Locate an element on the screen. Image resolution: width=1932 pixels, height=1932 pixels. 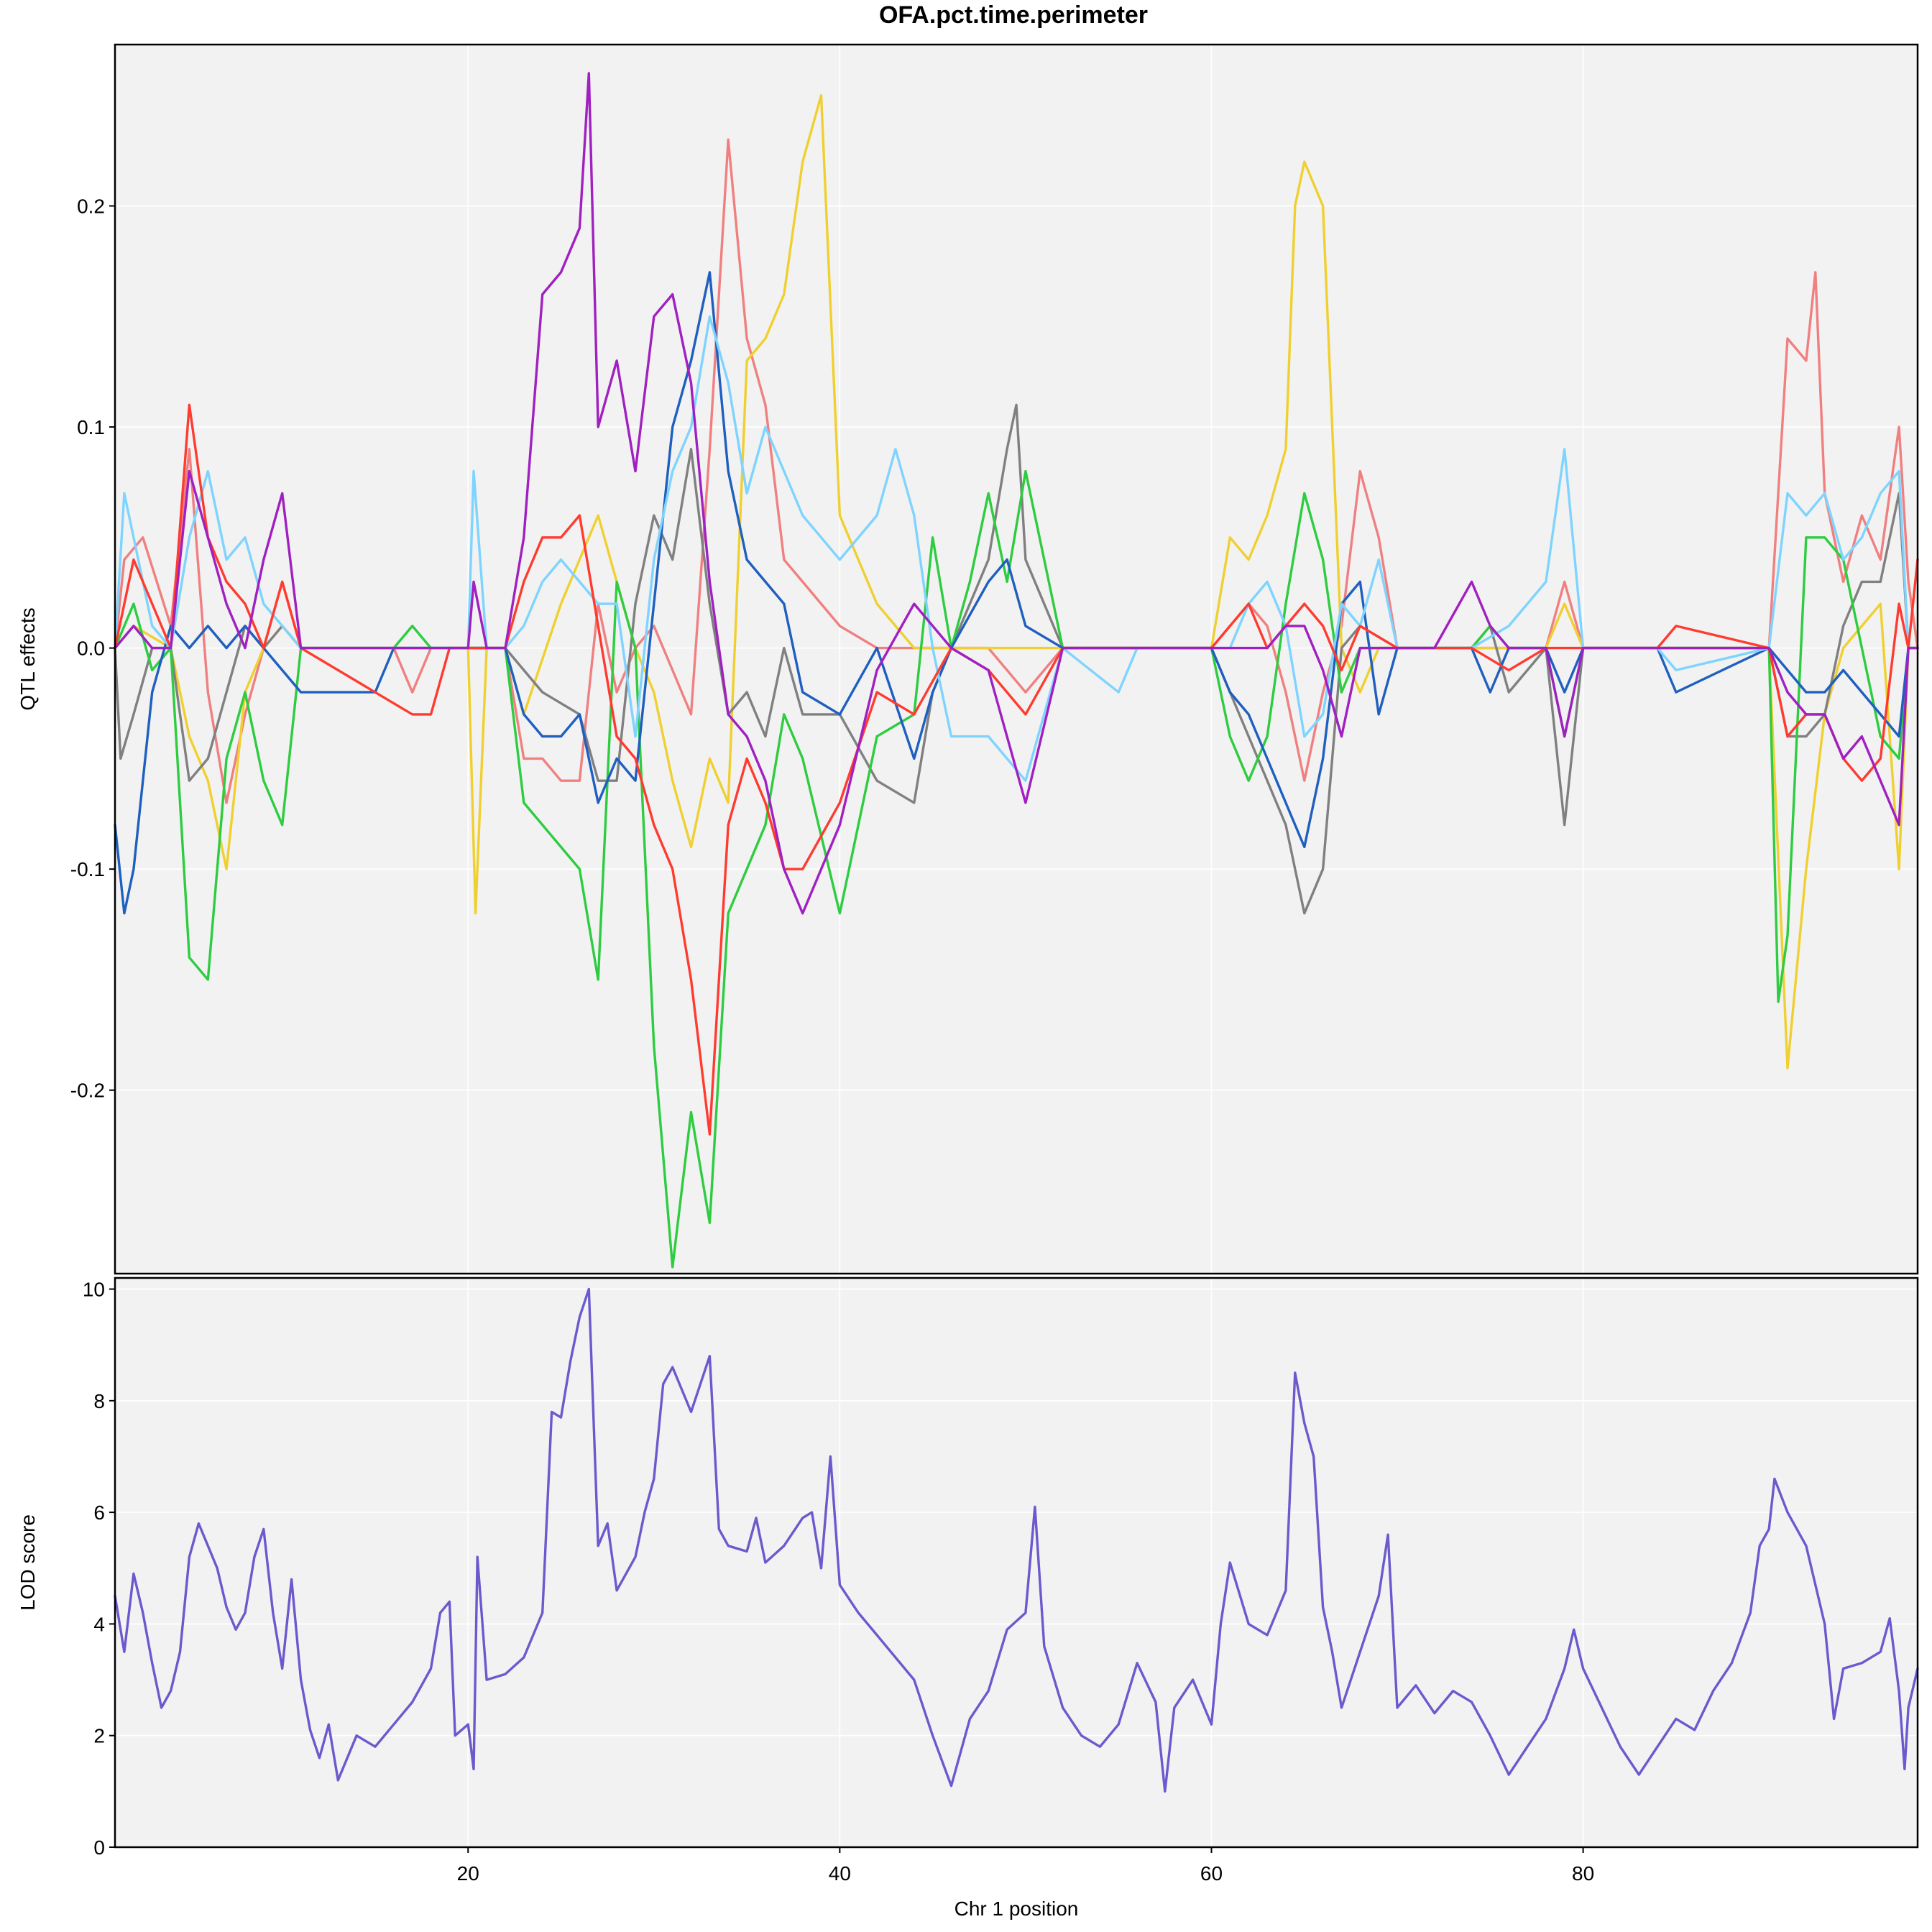
lod-y-tick-label-0: 0 is located at coordinates (99, 1847).